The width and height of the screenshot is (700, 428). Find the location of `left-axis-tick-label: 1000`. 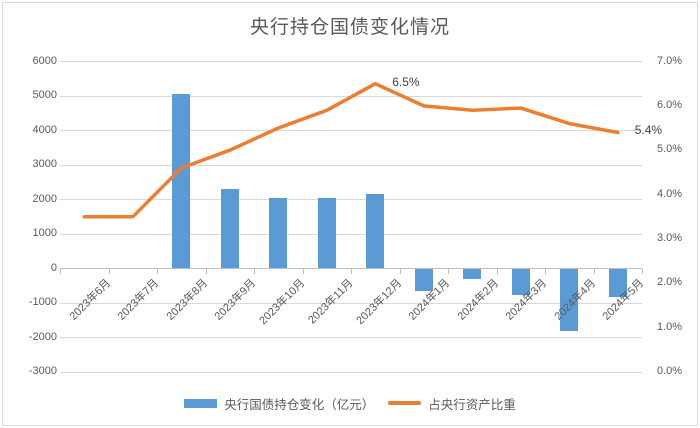

left-axis-tick-label: 1000 is located at coordinates (44, 233).